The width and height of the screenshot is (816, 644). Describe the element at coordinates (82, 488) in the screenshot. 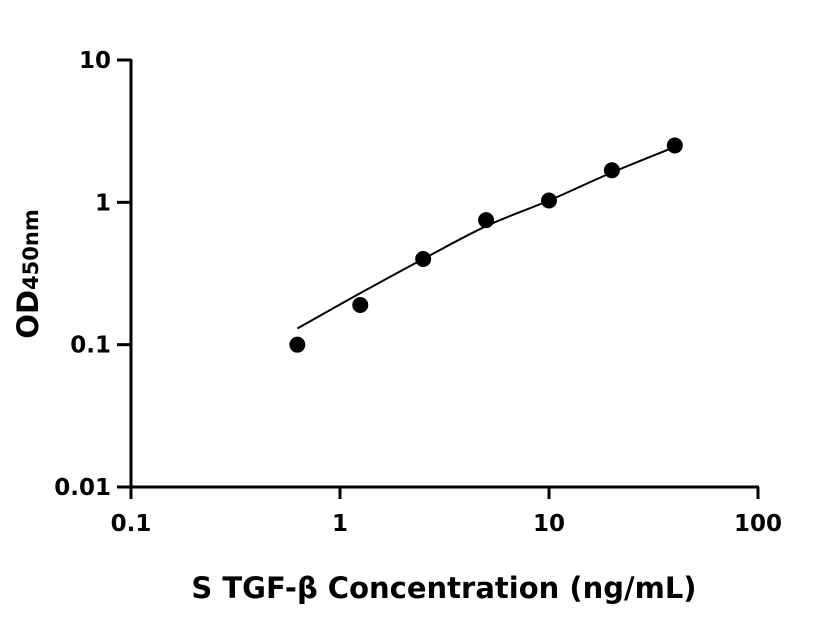

I see `y-tick-label: 0.01` at that location.